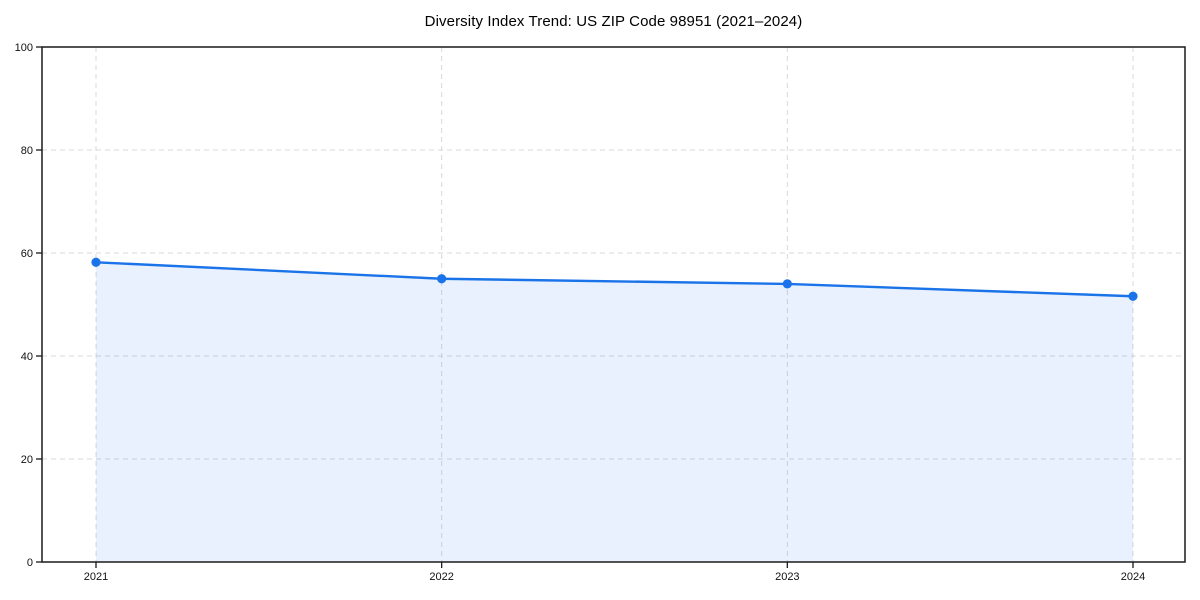 The width and height of the screenshot is (1200, 600). I want to click on trend-line, so click(614, 279).